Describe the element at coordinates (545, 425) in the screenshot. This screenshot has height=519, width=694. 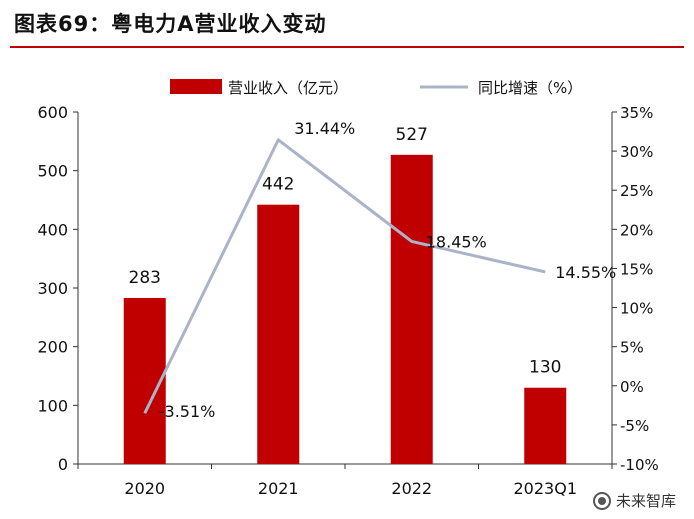
I see `bar-2023Q1` at that location.